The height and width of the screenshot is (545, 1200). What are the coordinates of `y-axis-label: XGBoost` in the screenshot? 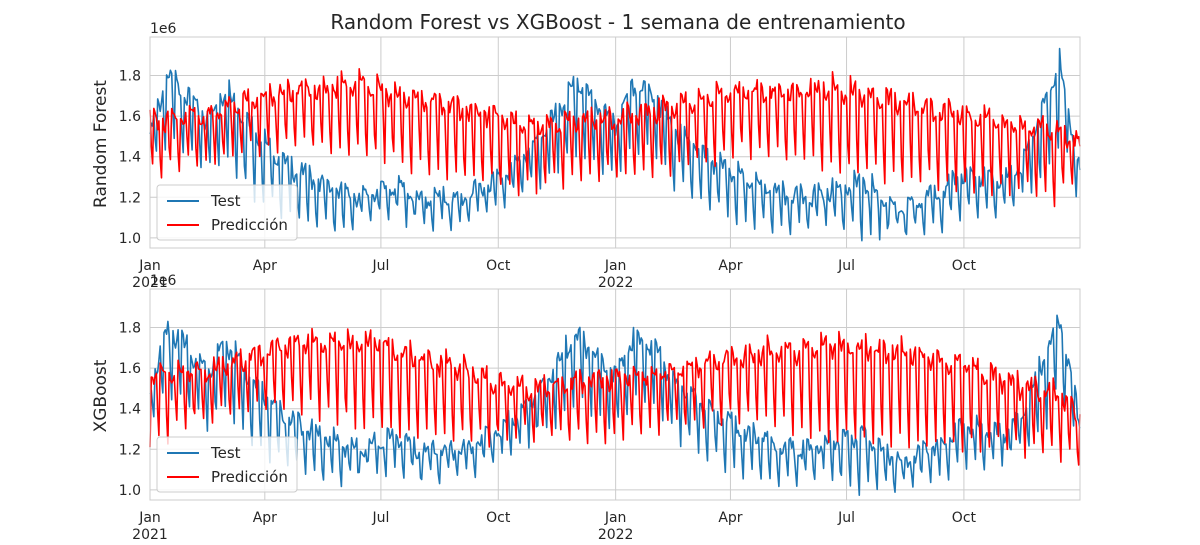 It's located at (101, 395).